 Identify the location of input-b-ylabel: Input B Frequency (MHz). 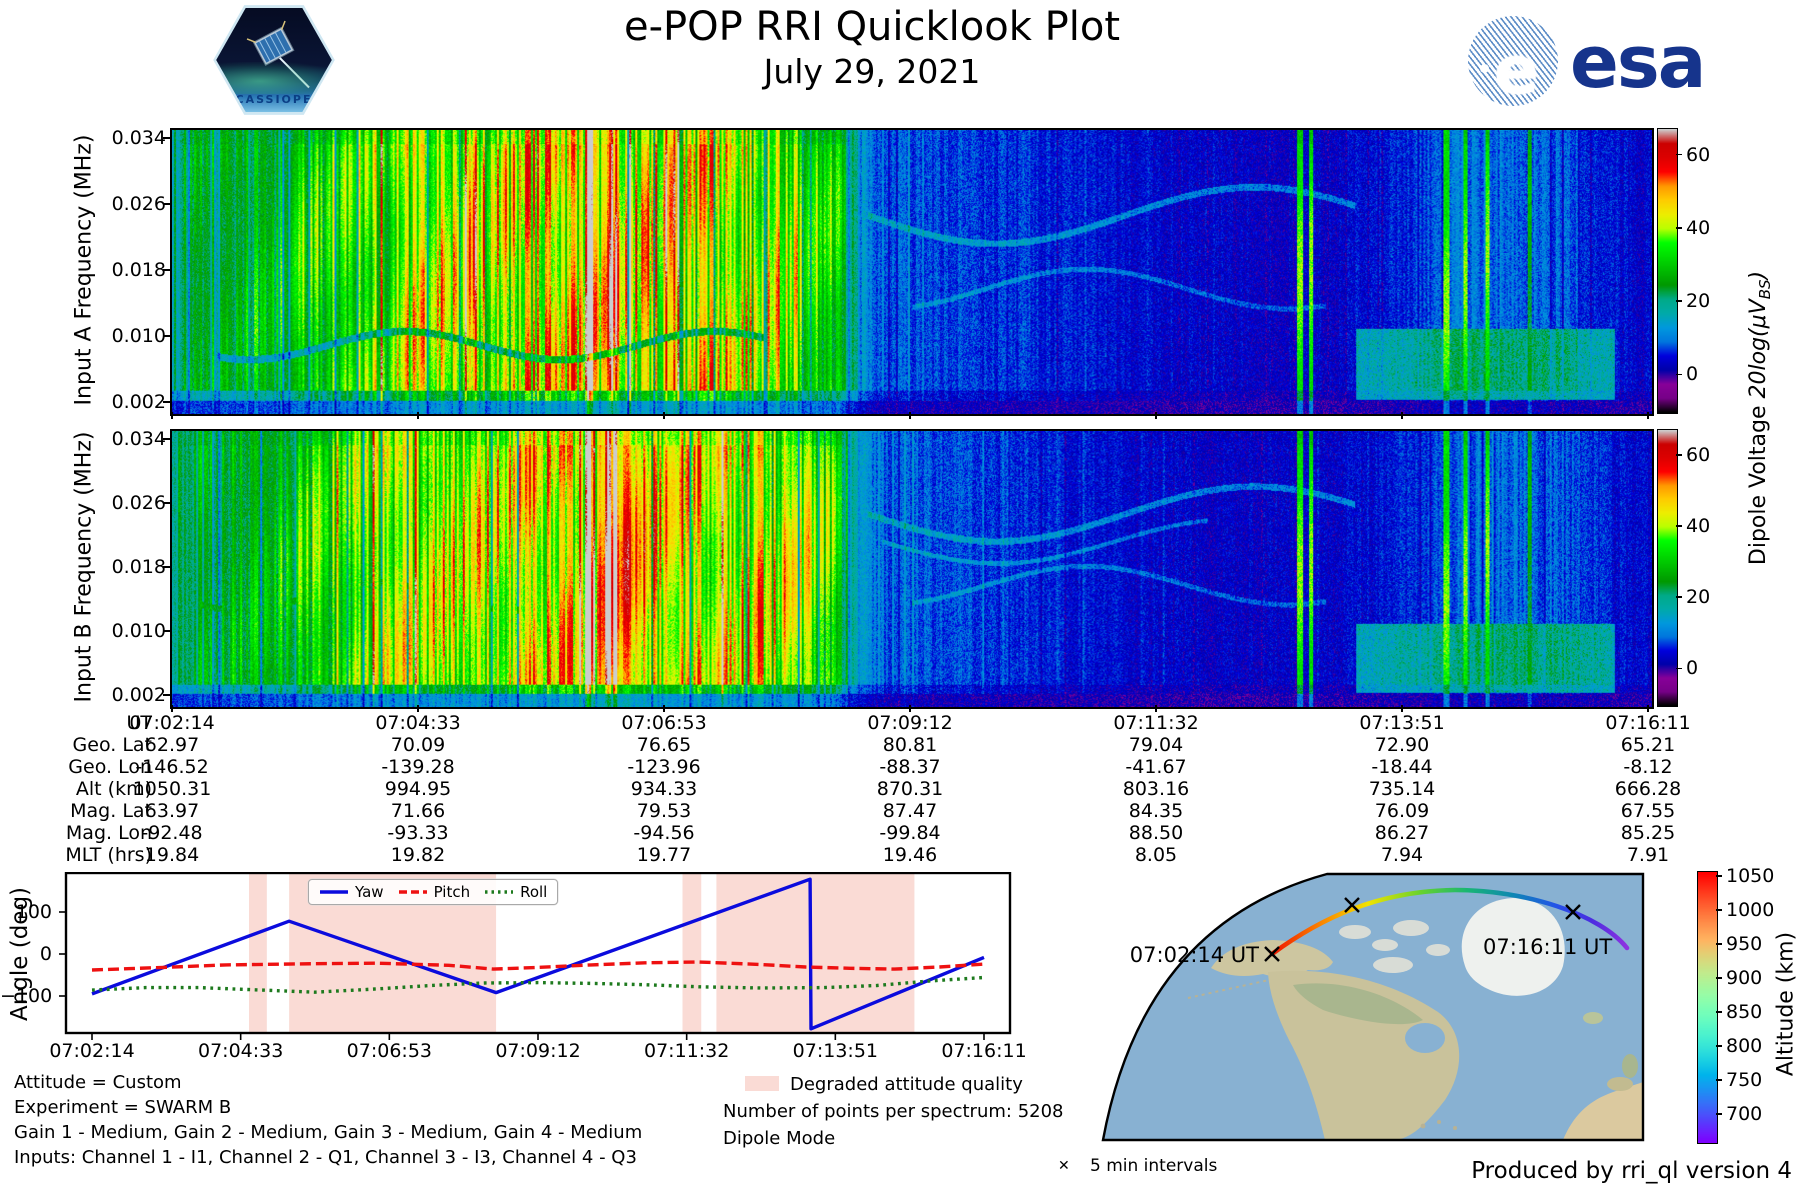
(84, 567).